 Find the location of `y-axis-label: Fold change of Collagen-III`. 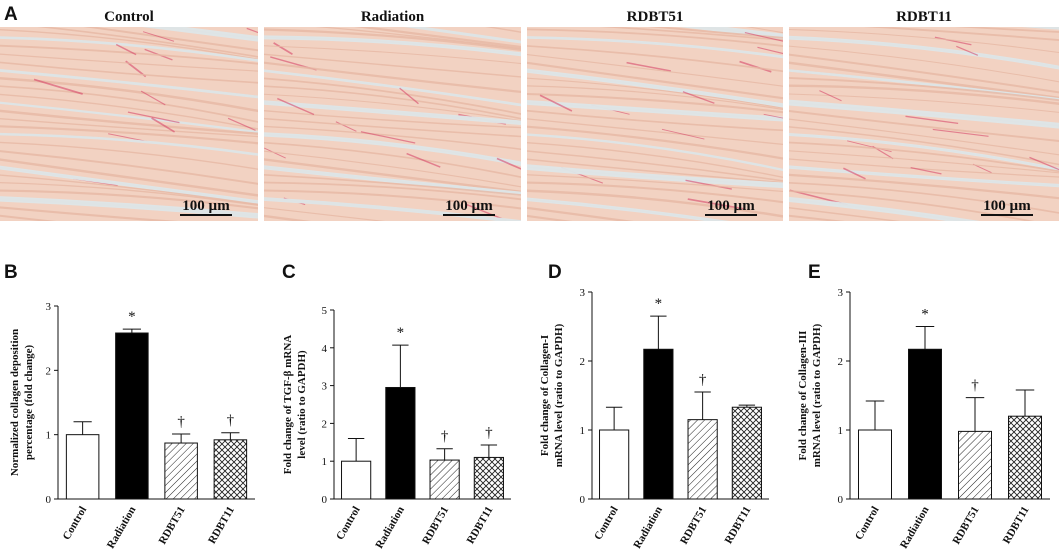

y-axis-label: Fold change of Collagen-III is located at coordinates (803, 396).